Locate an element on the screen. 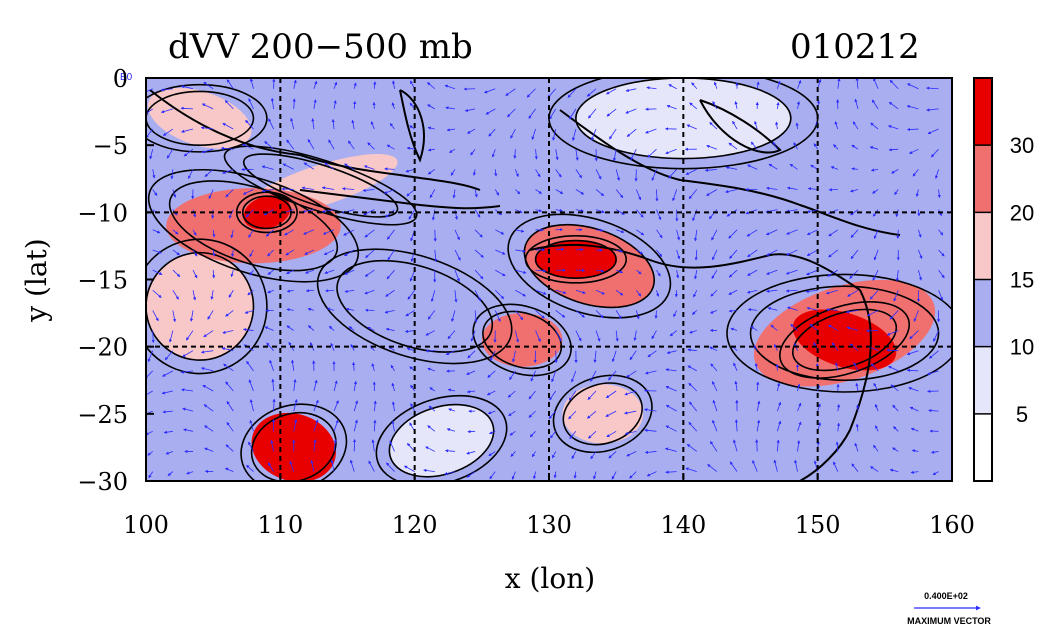 Image resolution: width=1056 pixels, height=631 pixels. x-tick-label: 130 is located at coordinates (549, 525).